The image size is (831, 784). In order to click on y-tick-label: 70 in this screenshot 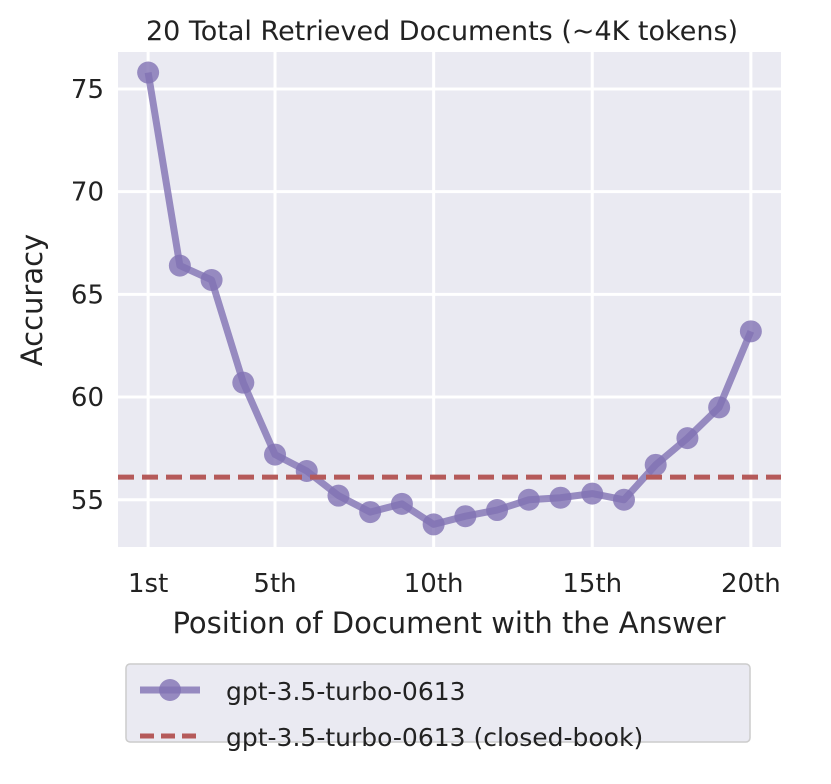, I will do `click(87, 193)`.